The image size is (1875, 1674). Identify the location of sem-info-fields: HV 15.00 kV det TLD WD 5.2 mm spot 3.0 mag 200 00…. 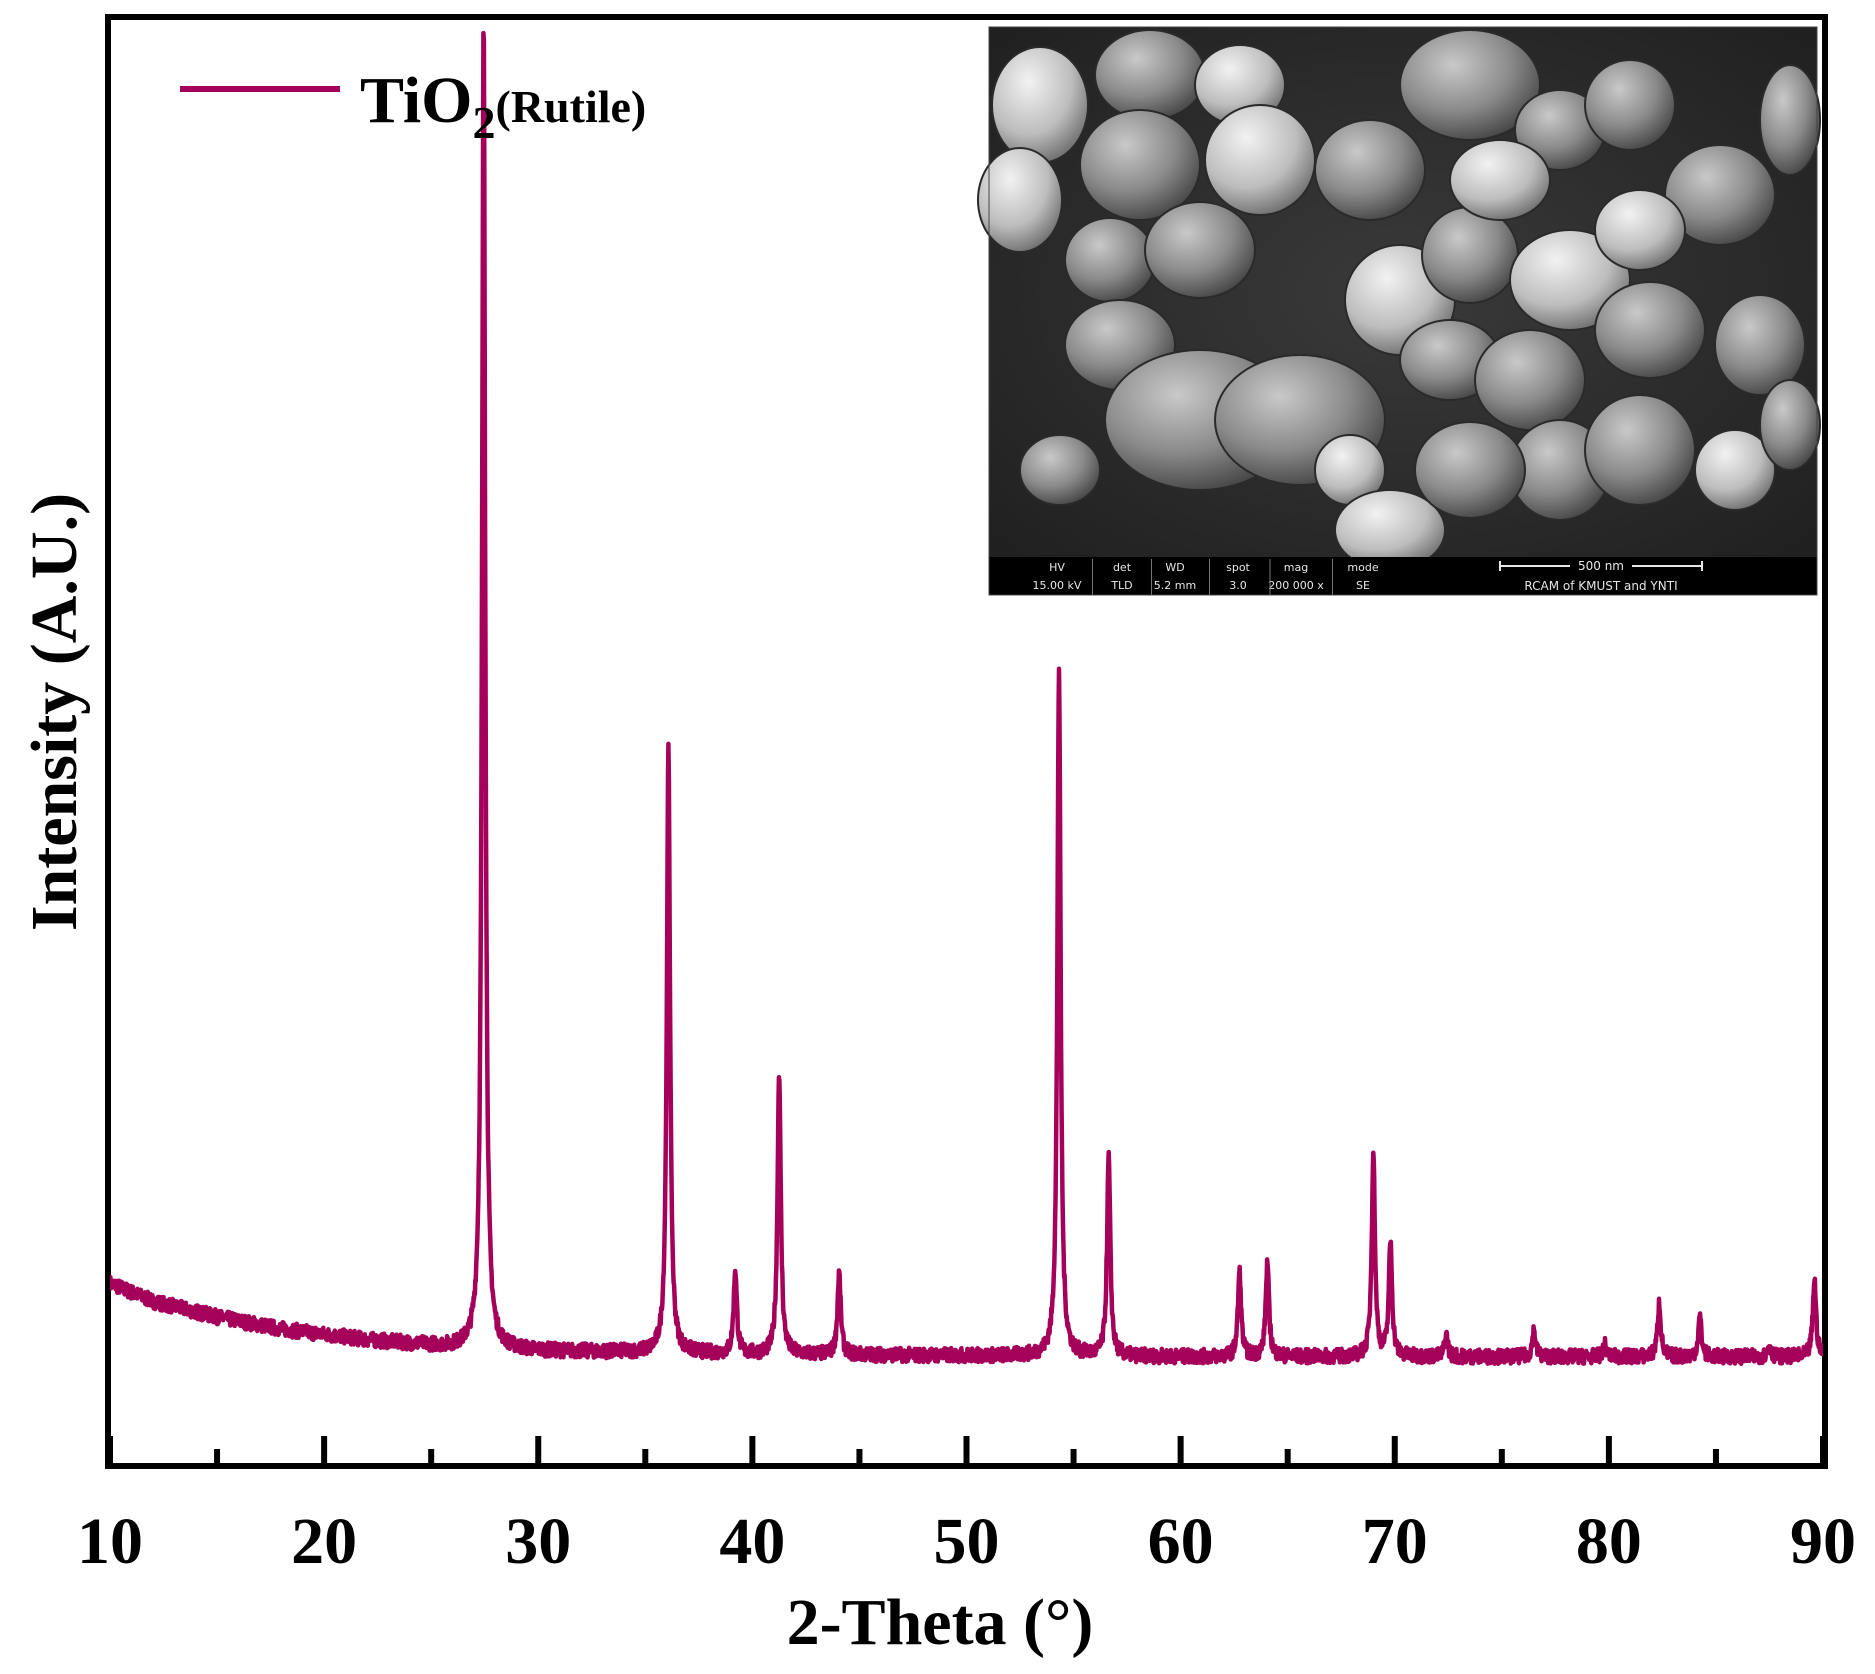
(1206, 577).